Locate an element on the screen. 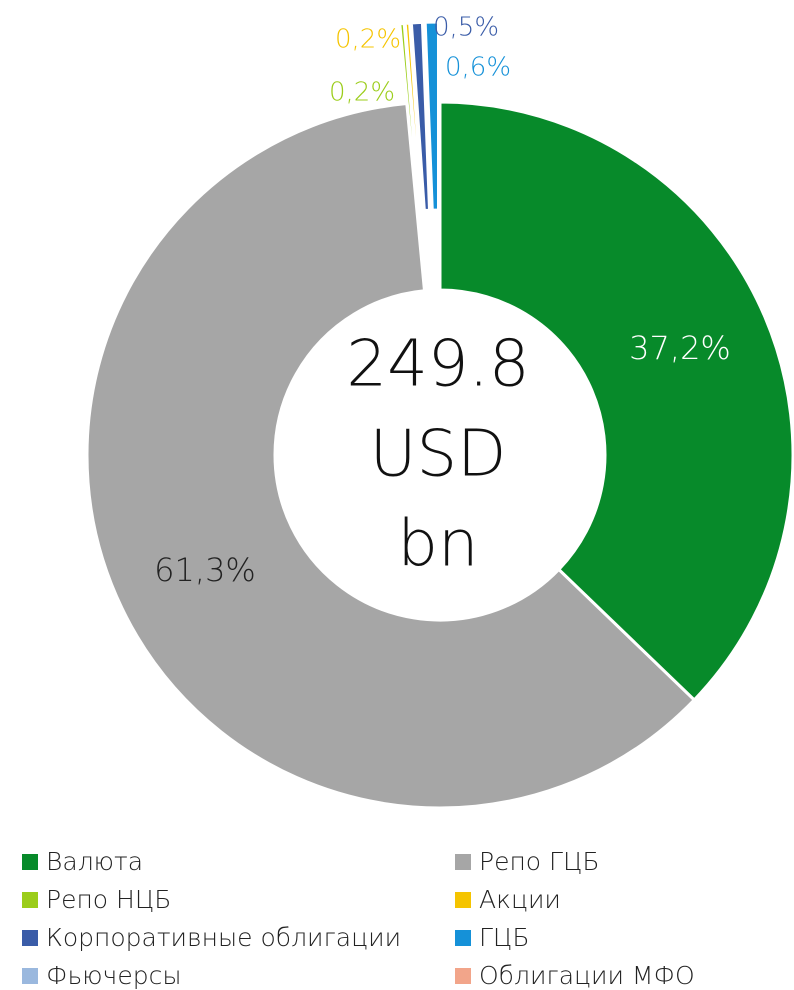  center-label: 249.8 is located at coordinates (437, 365).